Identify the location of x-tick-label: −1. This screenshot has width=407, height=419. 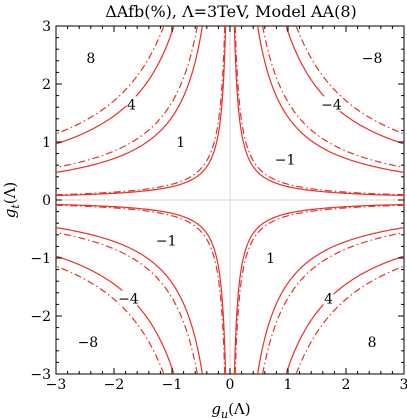
(172, 385).